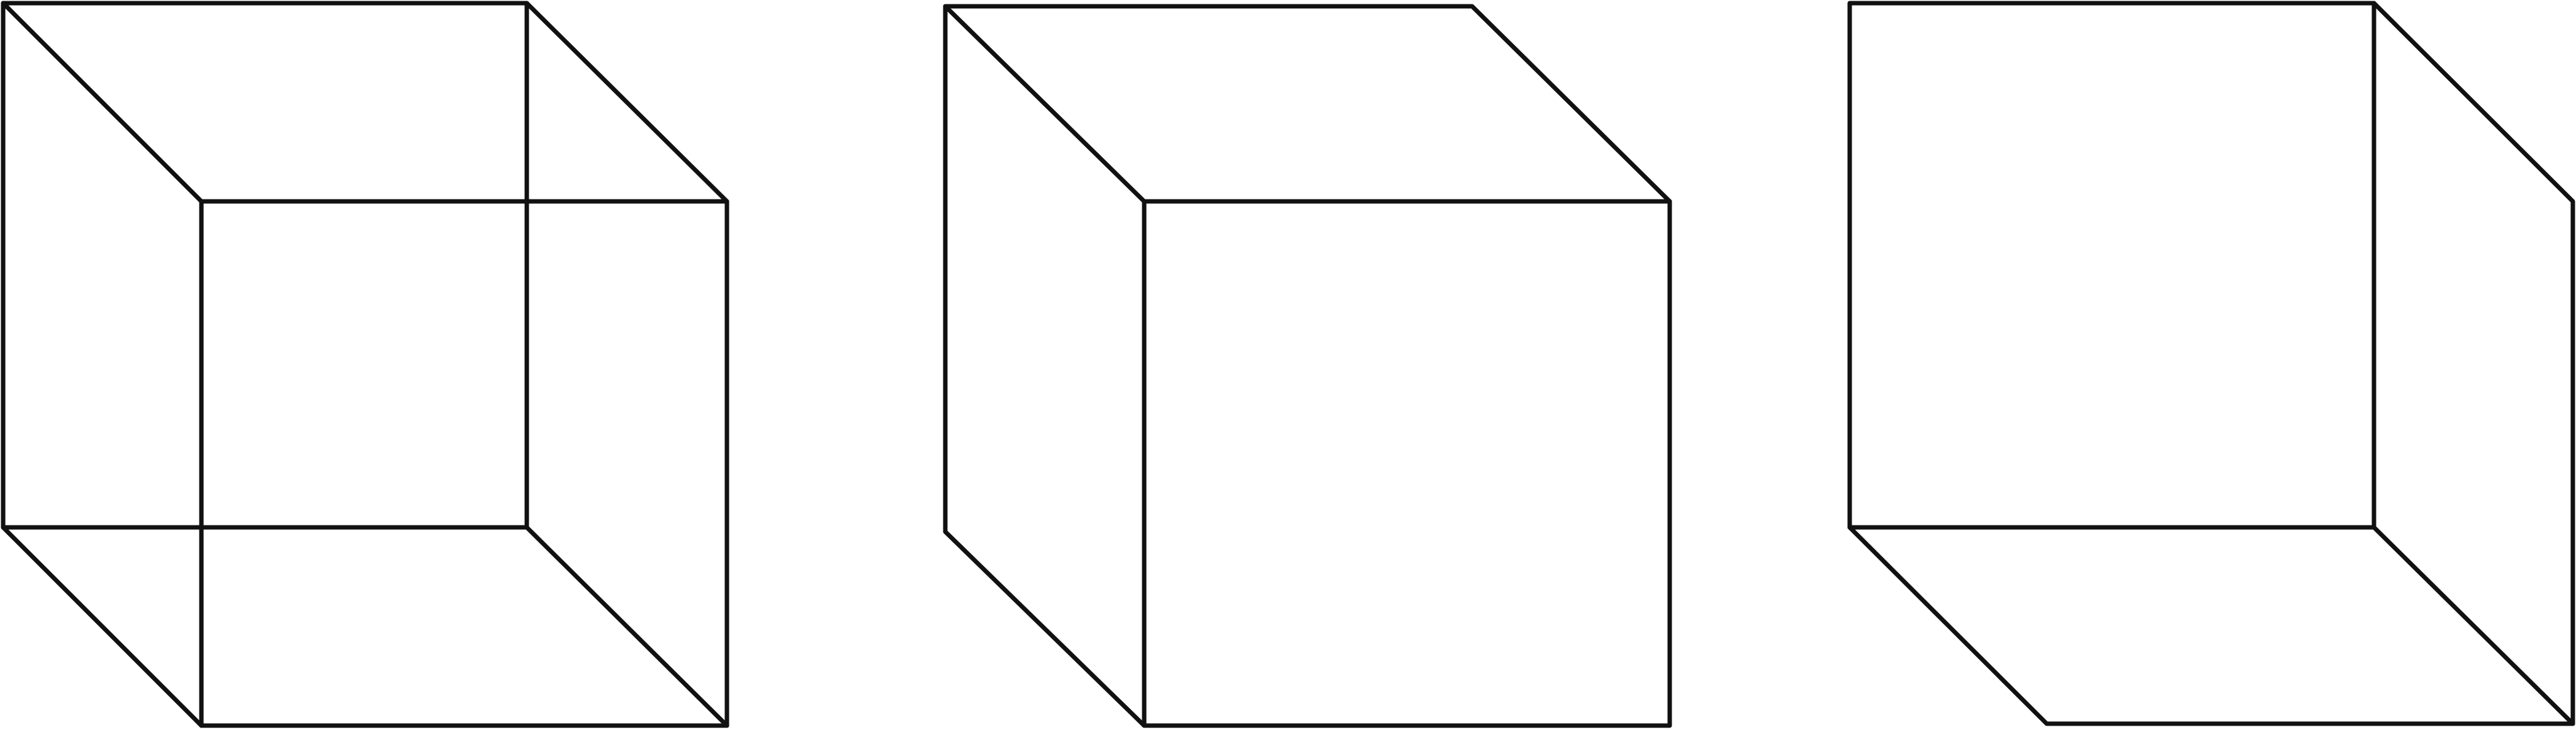 The height and width of the screenshot is (730, 2576). What do you see at coordinates (626, 626) in the screenshot?
I see `edge-bottom-right` at bounding box center [626, 626].